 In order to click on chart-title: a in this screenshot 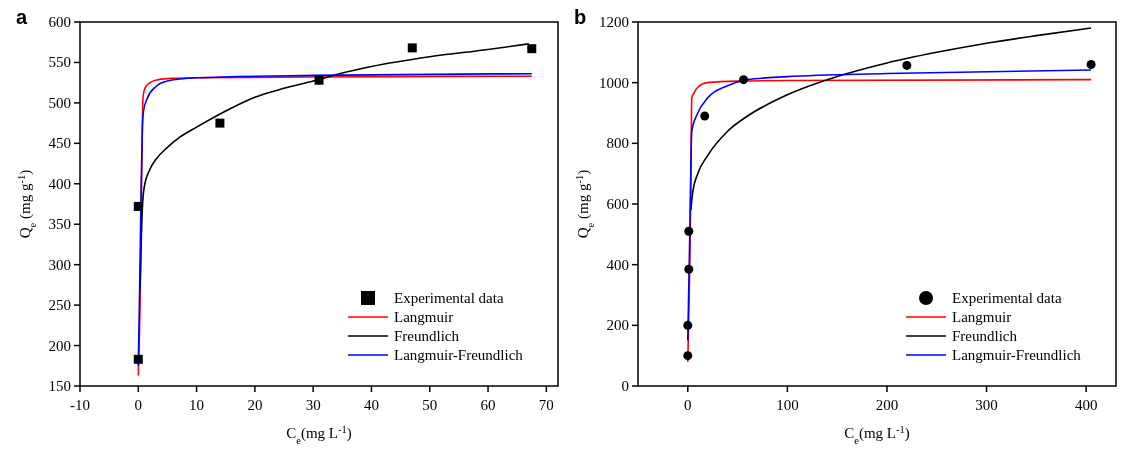, I will do `click(22, 17)`.